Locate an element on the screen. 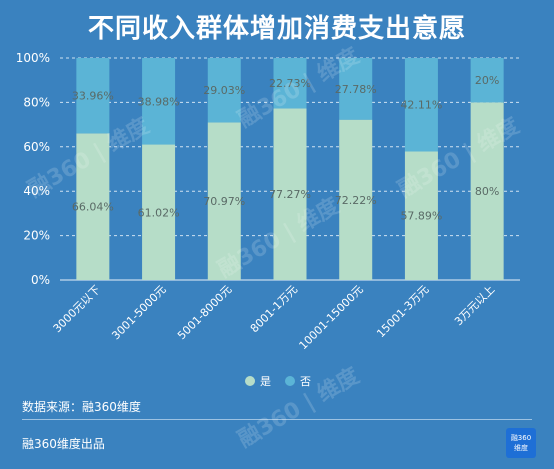  data-label: 20% is located at coordinates (487, 80).